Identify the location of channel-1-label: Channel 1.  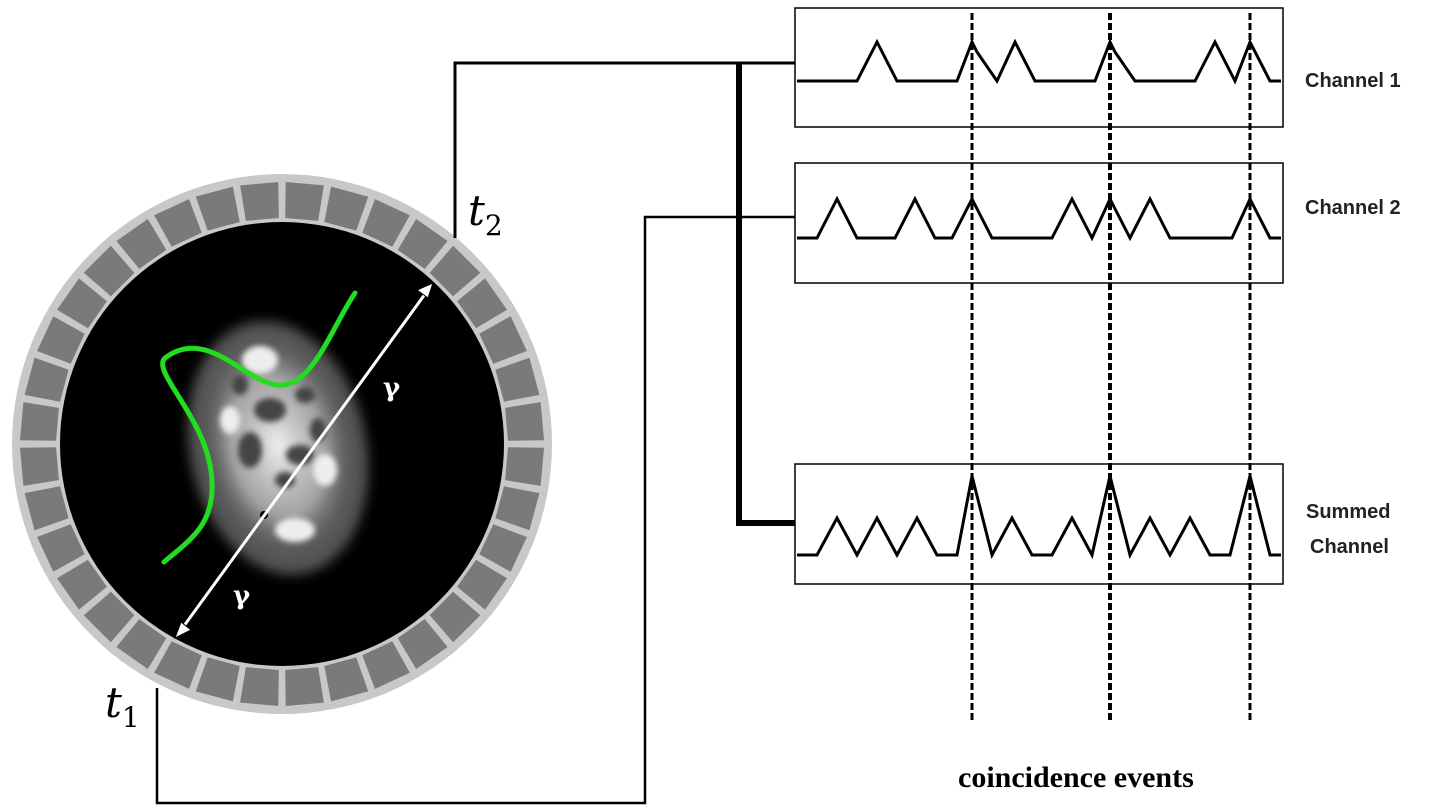
(1353, 81).